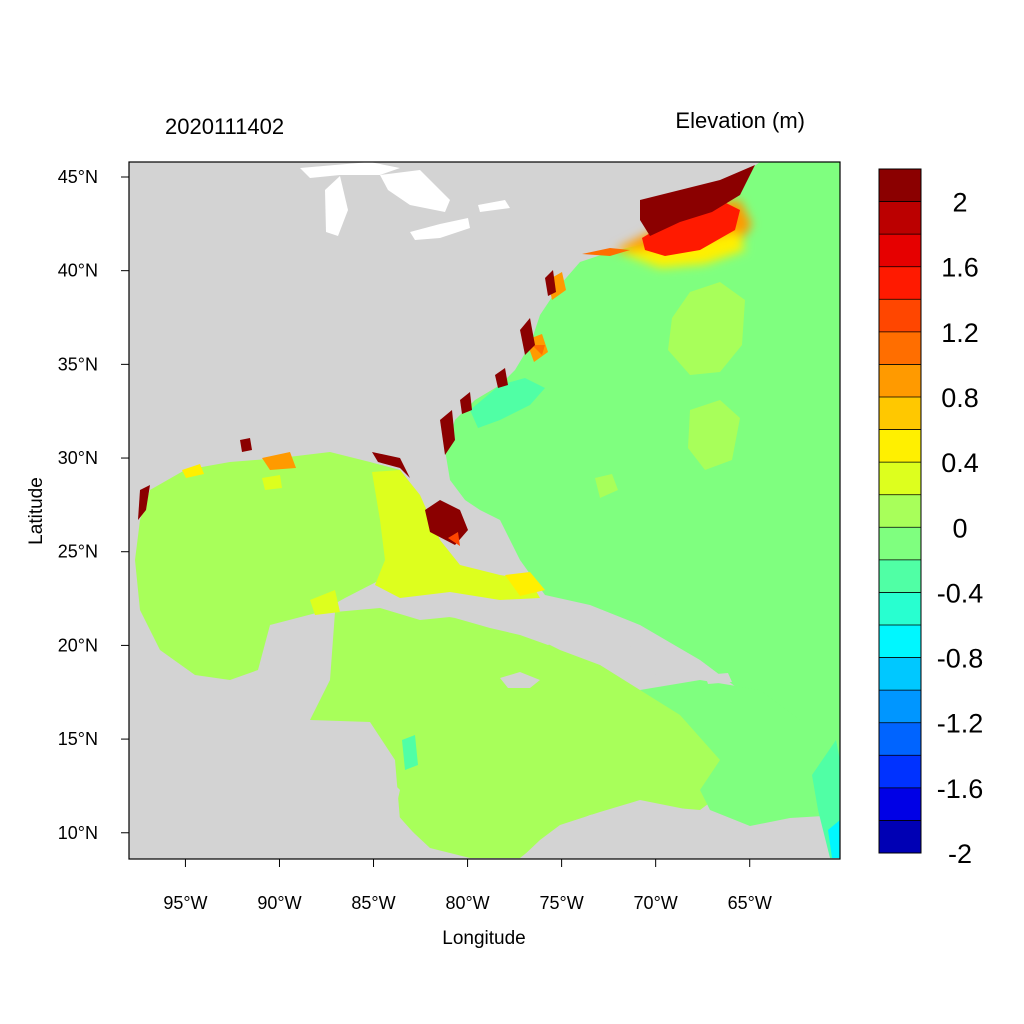  I want to click on hispaniola-land, so click(630, 660).